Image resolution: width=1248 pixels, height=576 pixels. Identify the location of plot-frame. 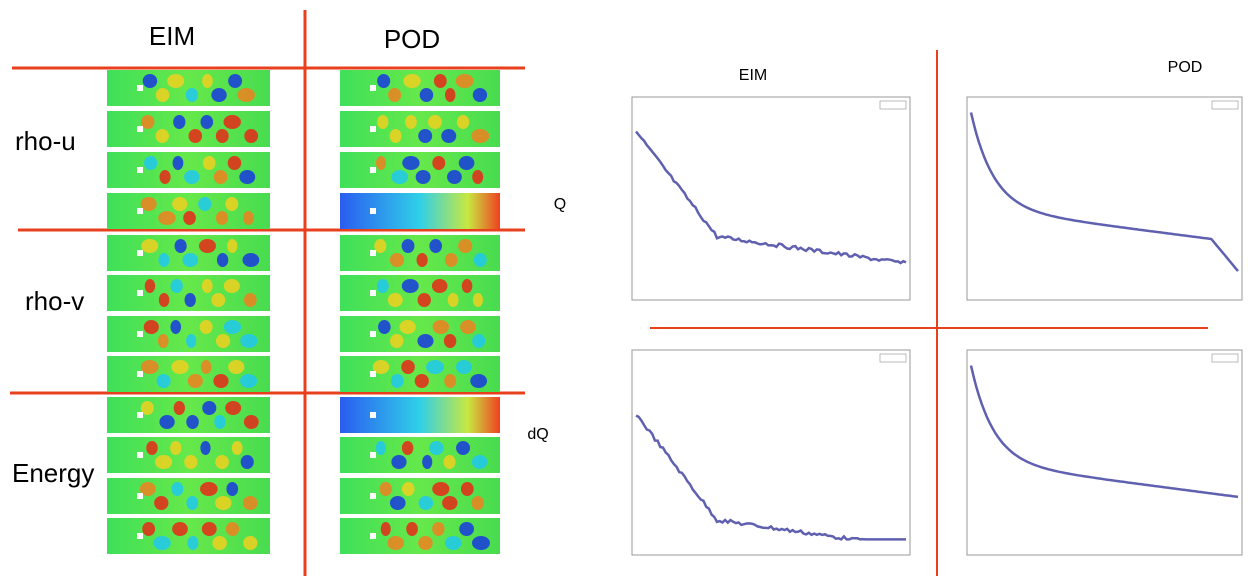
(1104, 198).